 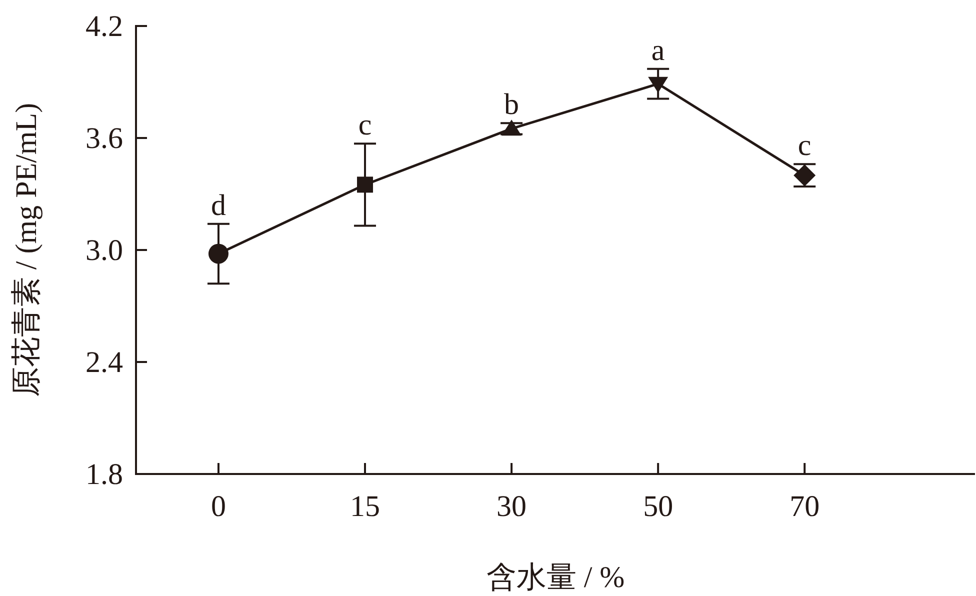 I want to click on x-tick-label: 15, so click(x=365, y=506).